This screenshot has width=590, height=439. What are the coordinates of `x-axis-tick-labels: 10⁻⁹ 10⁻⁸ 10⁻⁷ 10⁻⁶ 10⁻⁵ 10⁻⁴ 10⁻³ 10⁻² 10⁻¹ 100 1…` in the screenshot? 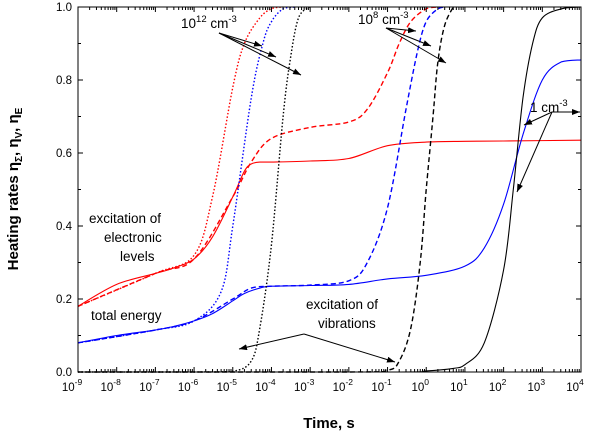 It's located at (323, 385).